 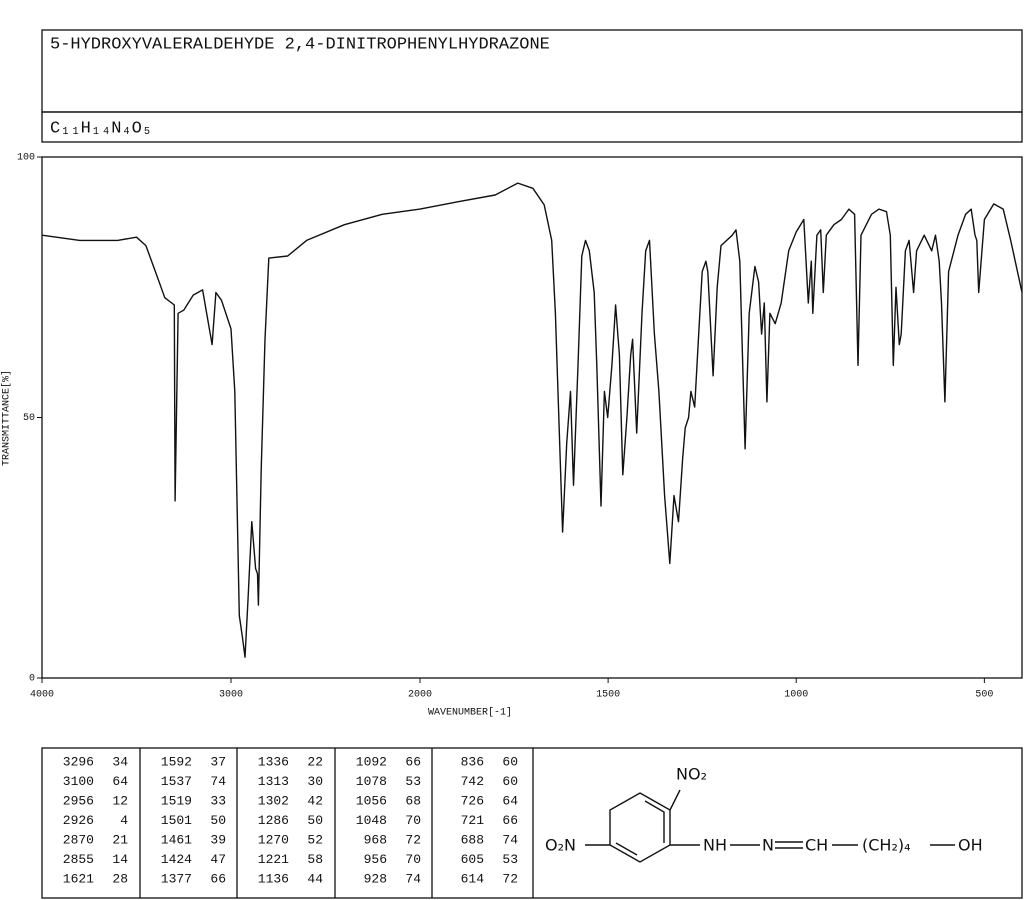 What do you see at coordinates (42, 695) in the screenshot?
I see `x-tick-label: 4000` at bounding box center [42, 695].